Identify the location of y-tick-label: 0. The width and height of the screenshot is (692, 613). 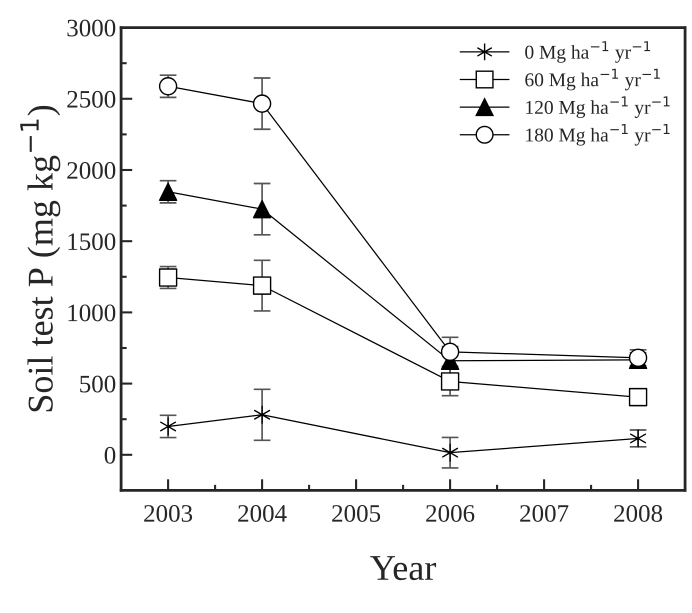
(110, 455).